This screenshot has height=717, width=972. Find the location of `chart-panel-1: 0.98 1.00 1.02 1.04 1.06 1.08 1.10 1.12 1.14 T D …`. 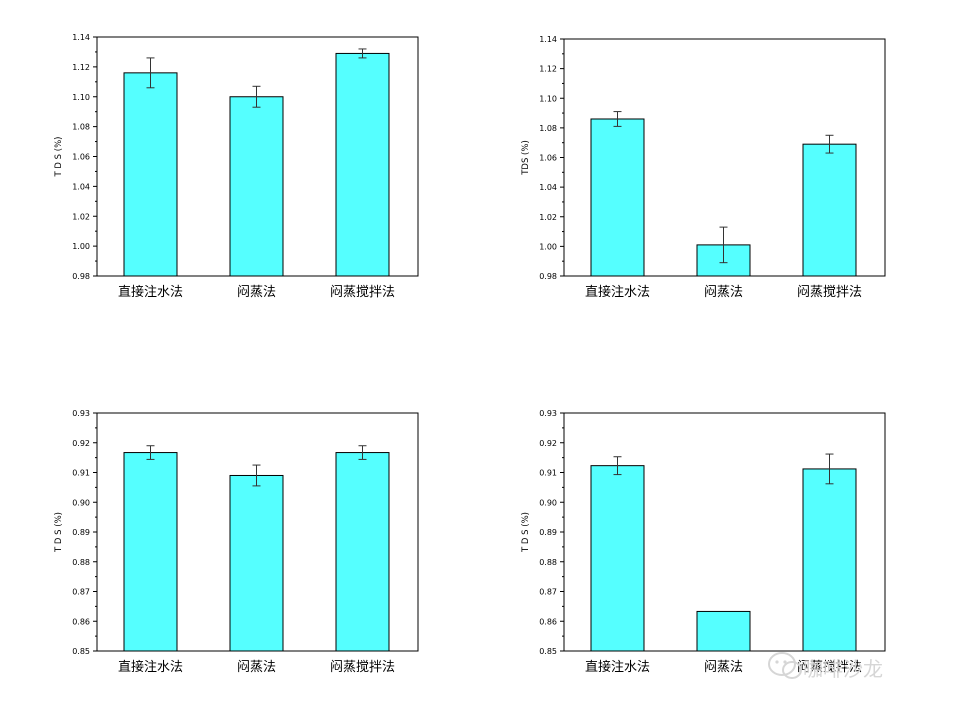

chart-panel-1: 0.98 1.00 1.02 1.04 1.06 1.08 1.10 1.12 1.14 T D … is located at coordinates (236, 166).